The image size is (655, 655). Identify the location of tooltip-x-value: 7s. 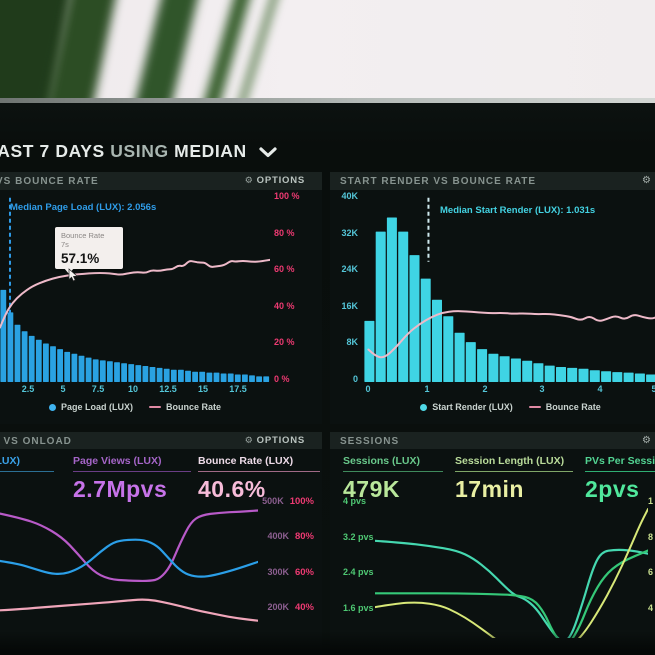
(65, 245).